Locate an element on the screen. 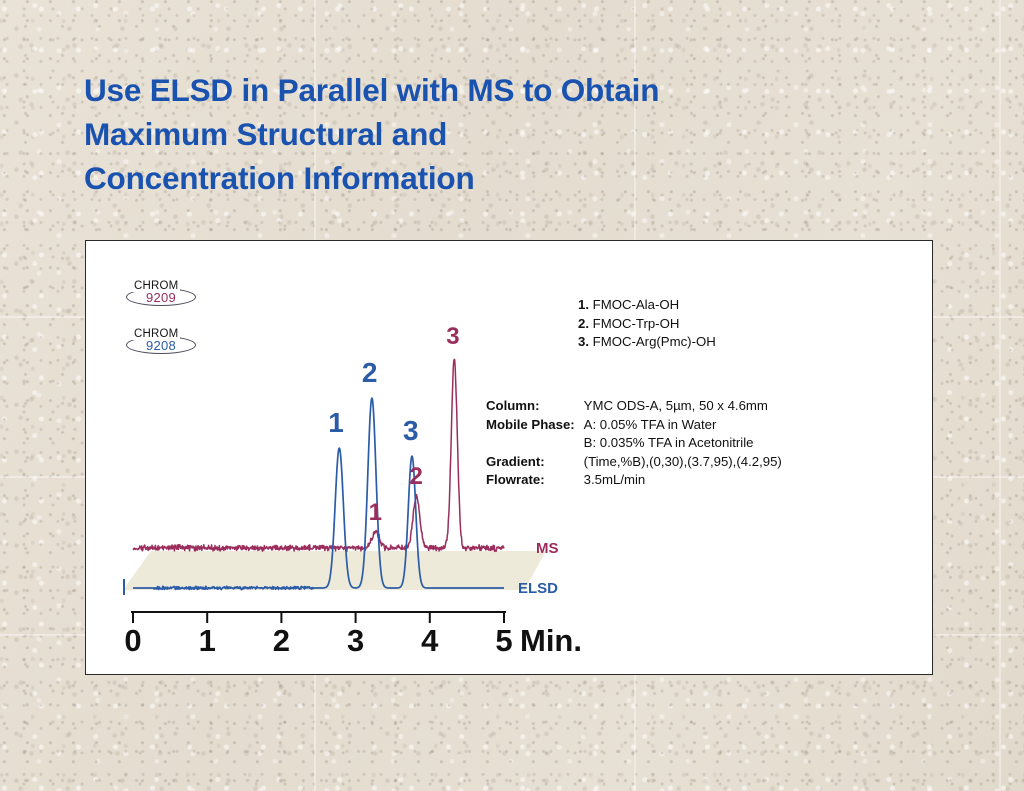  elsd-peak-label-3: 3 is located at coordinates (411, 430).